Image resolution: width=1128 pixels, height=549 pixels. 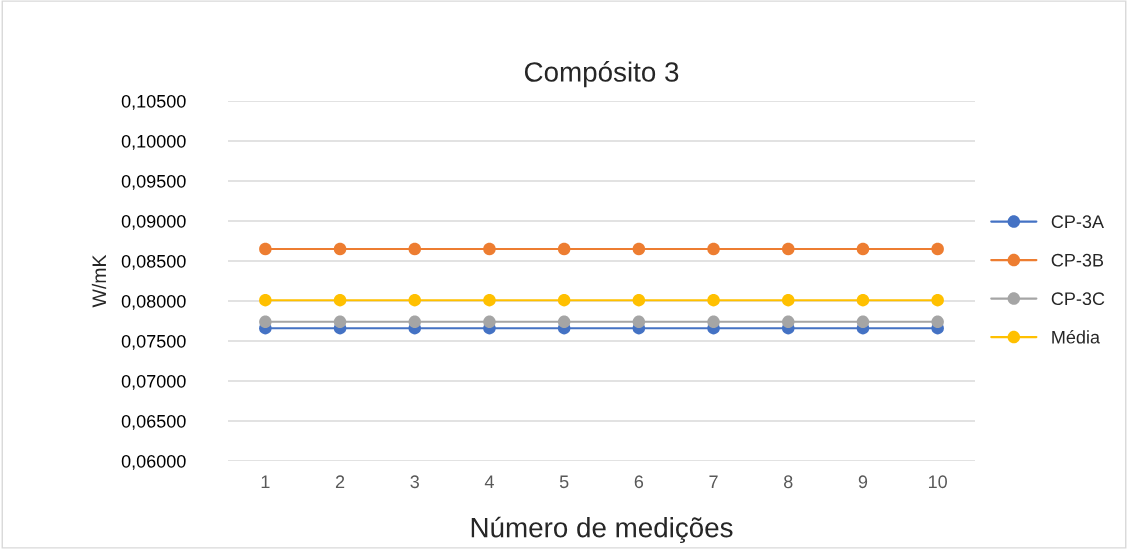 What do you see at coordinates (153, 342) in the screenshot?
I see `y-tick-label: 0,07500` at bounding box center [153, 342].